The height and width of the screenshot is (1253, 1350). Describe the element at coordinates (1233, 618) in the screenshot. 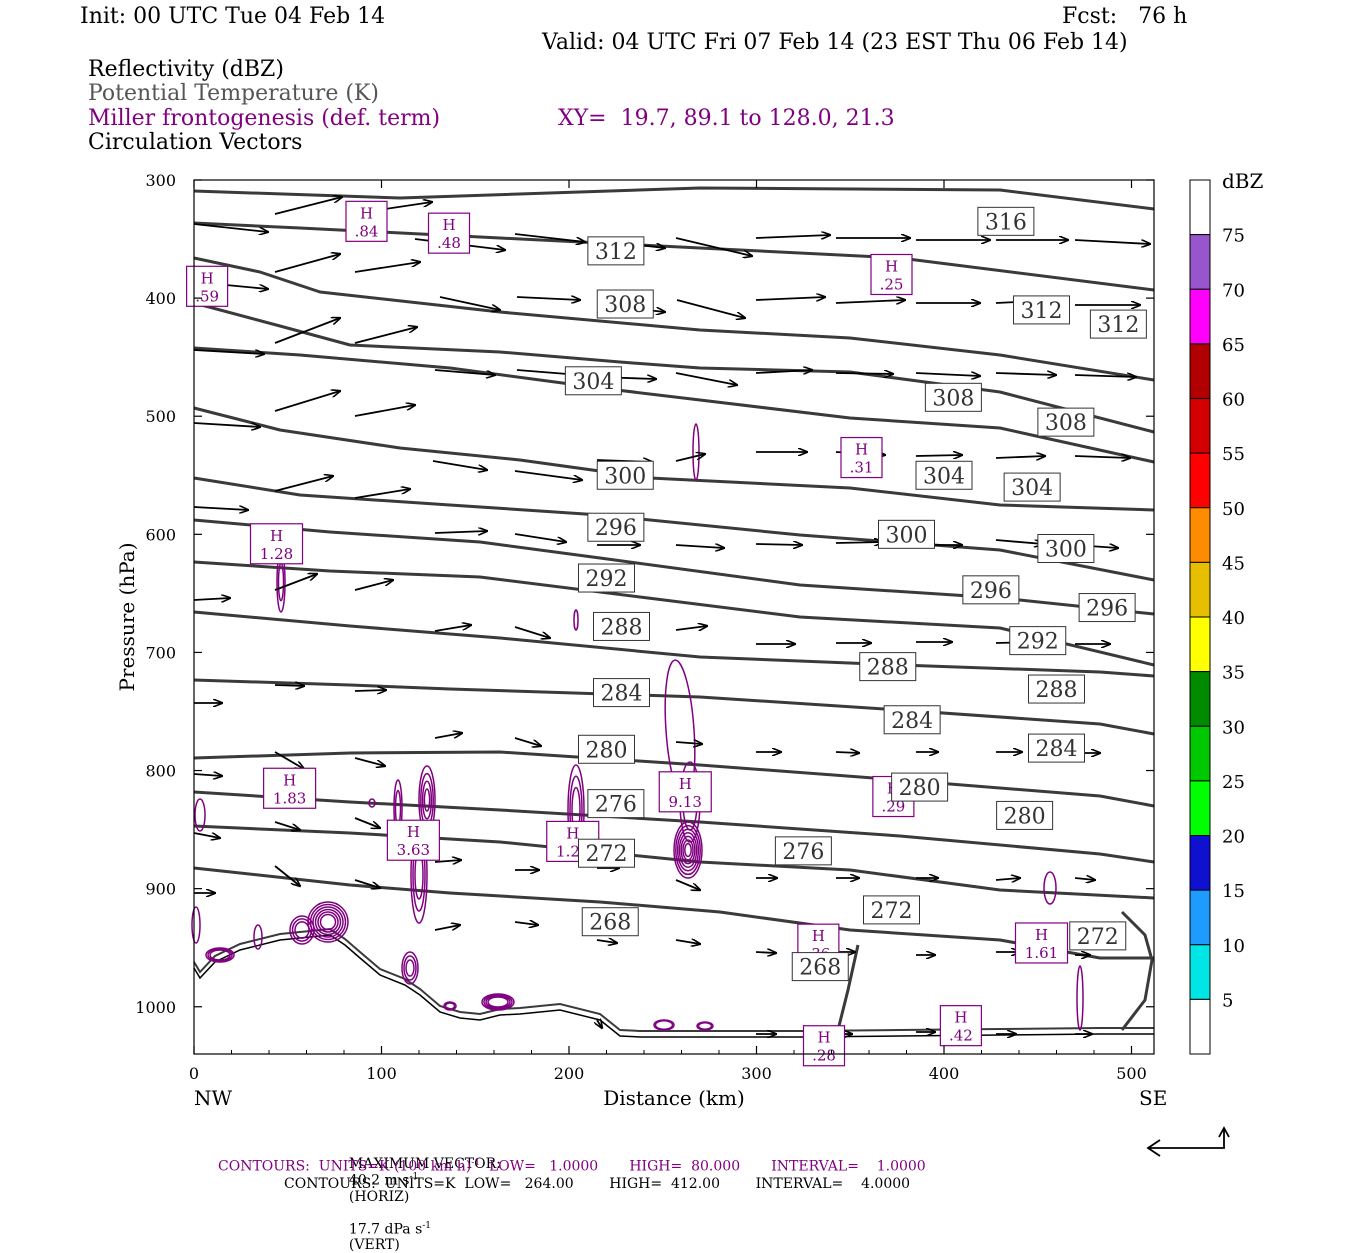

I see `colorbar-label: 40` at that location.